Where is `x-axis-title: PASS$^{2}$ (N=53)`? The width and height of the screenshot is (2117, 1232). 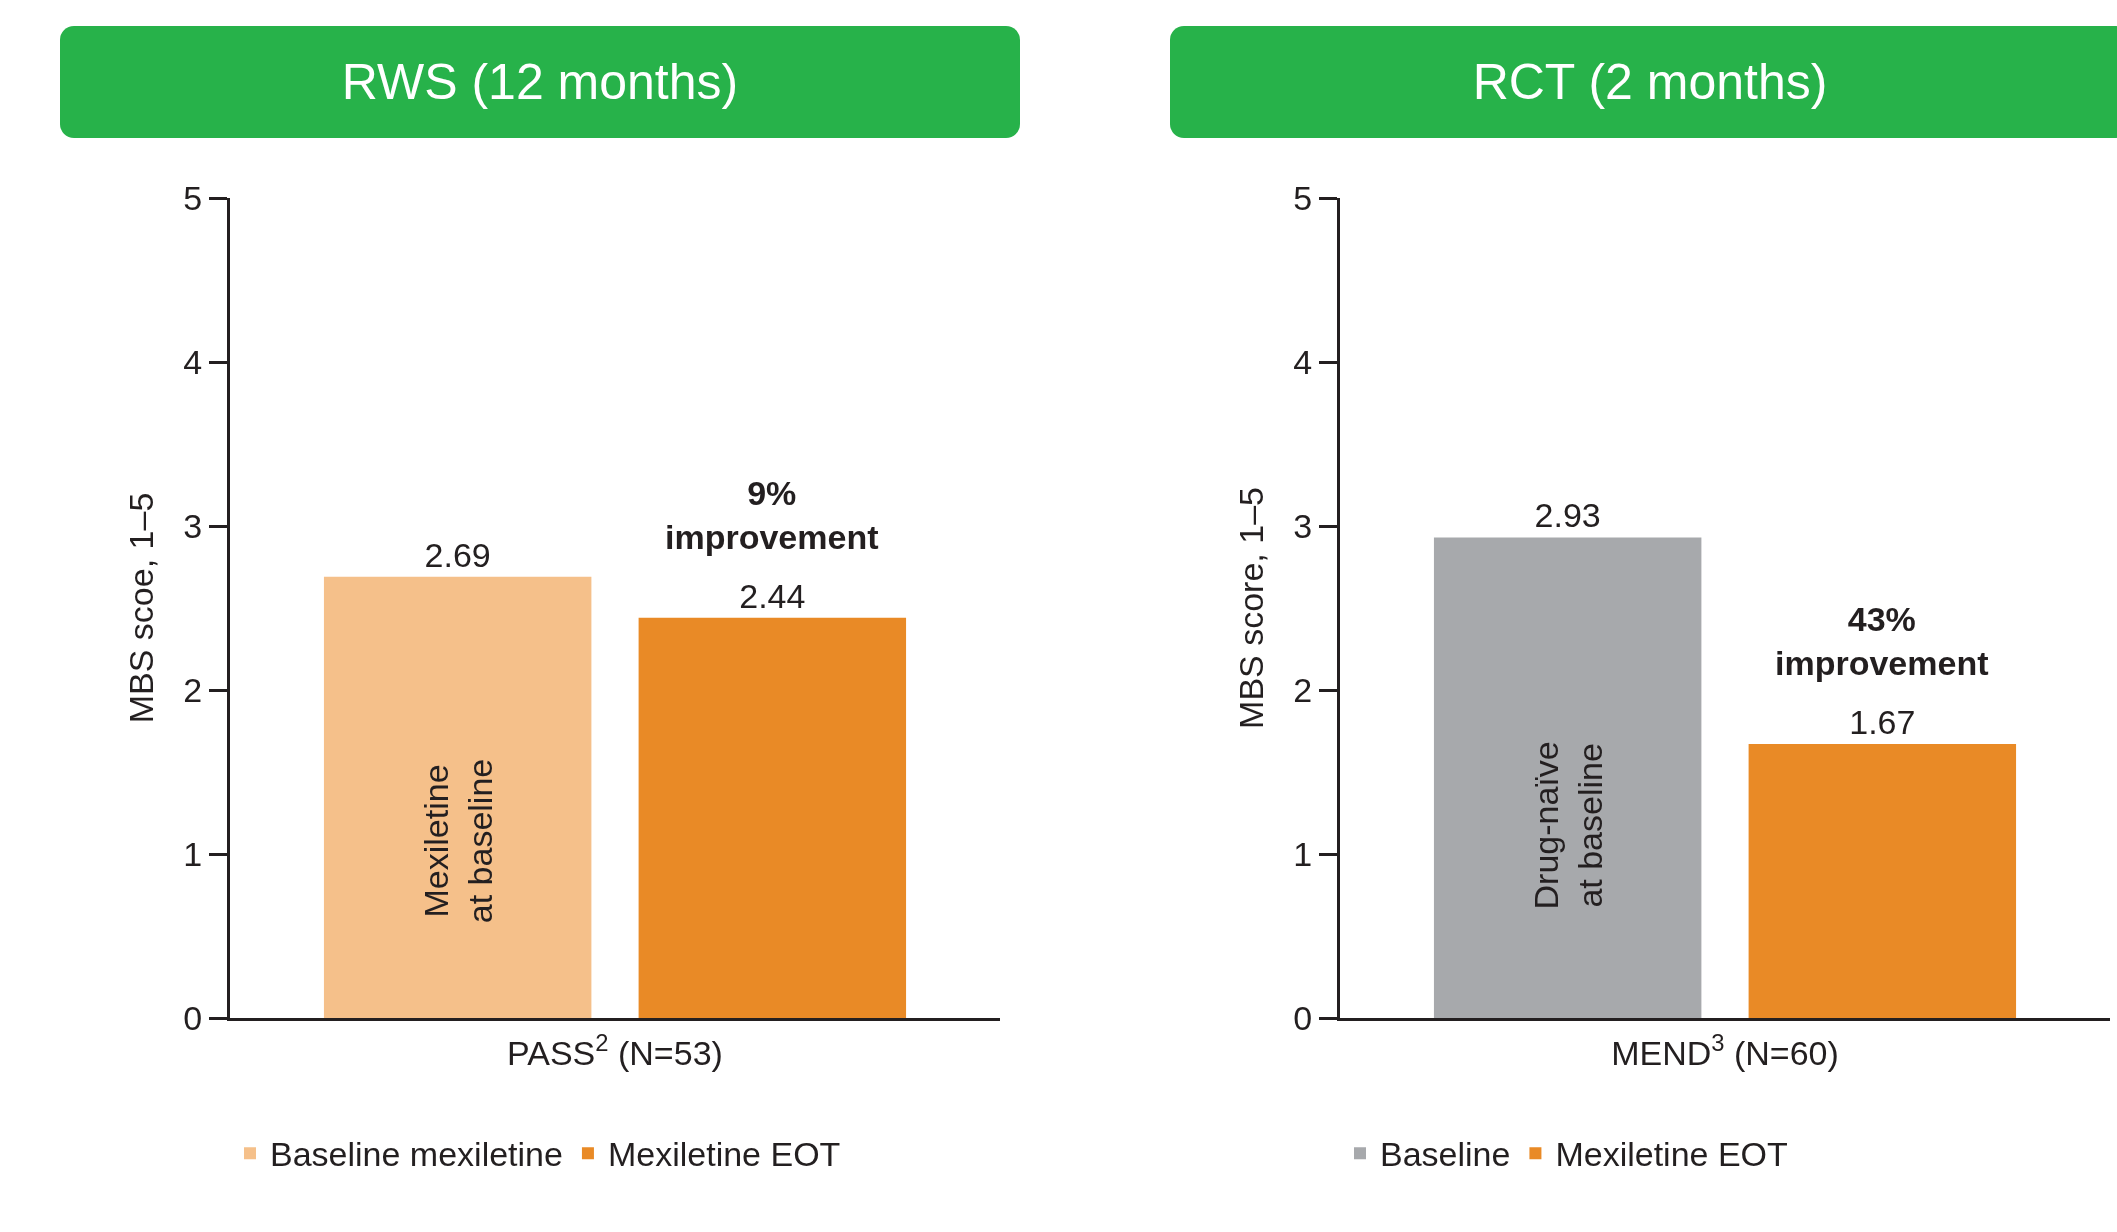
x-axis-title: PASS$^{2}$ (N=53) is located at coordinates (615, 1050).